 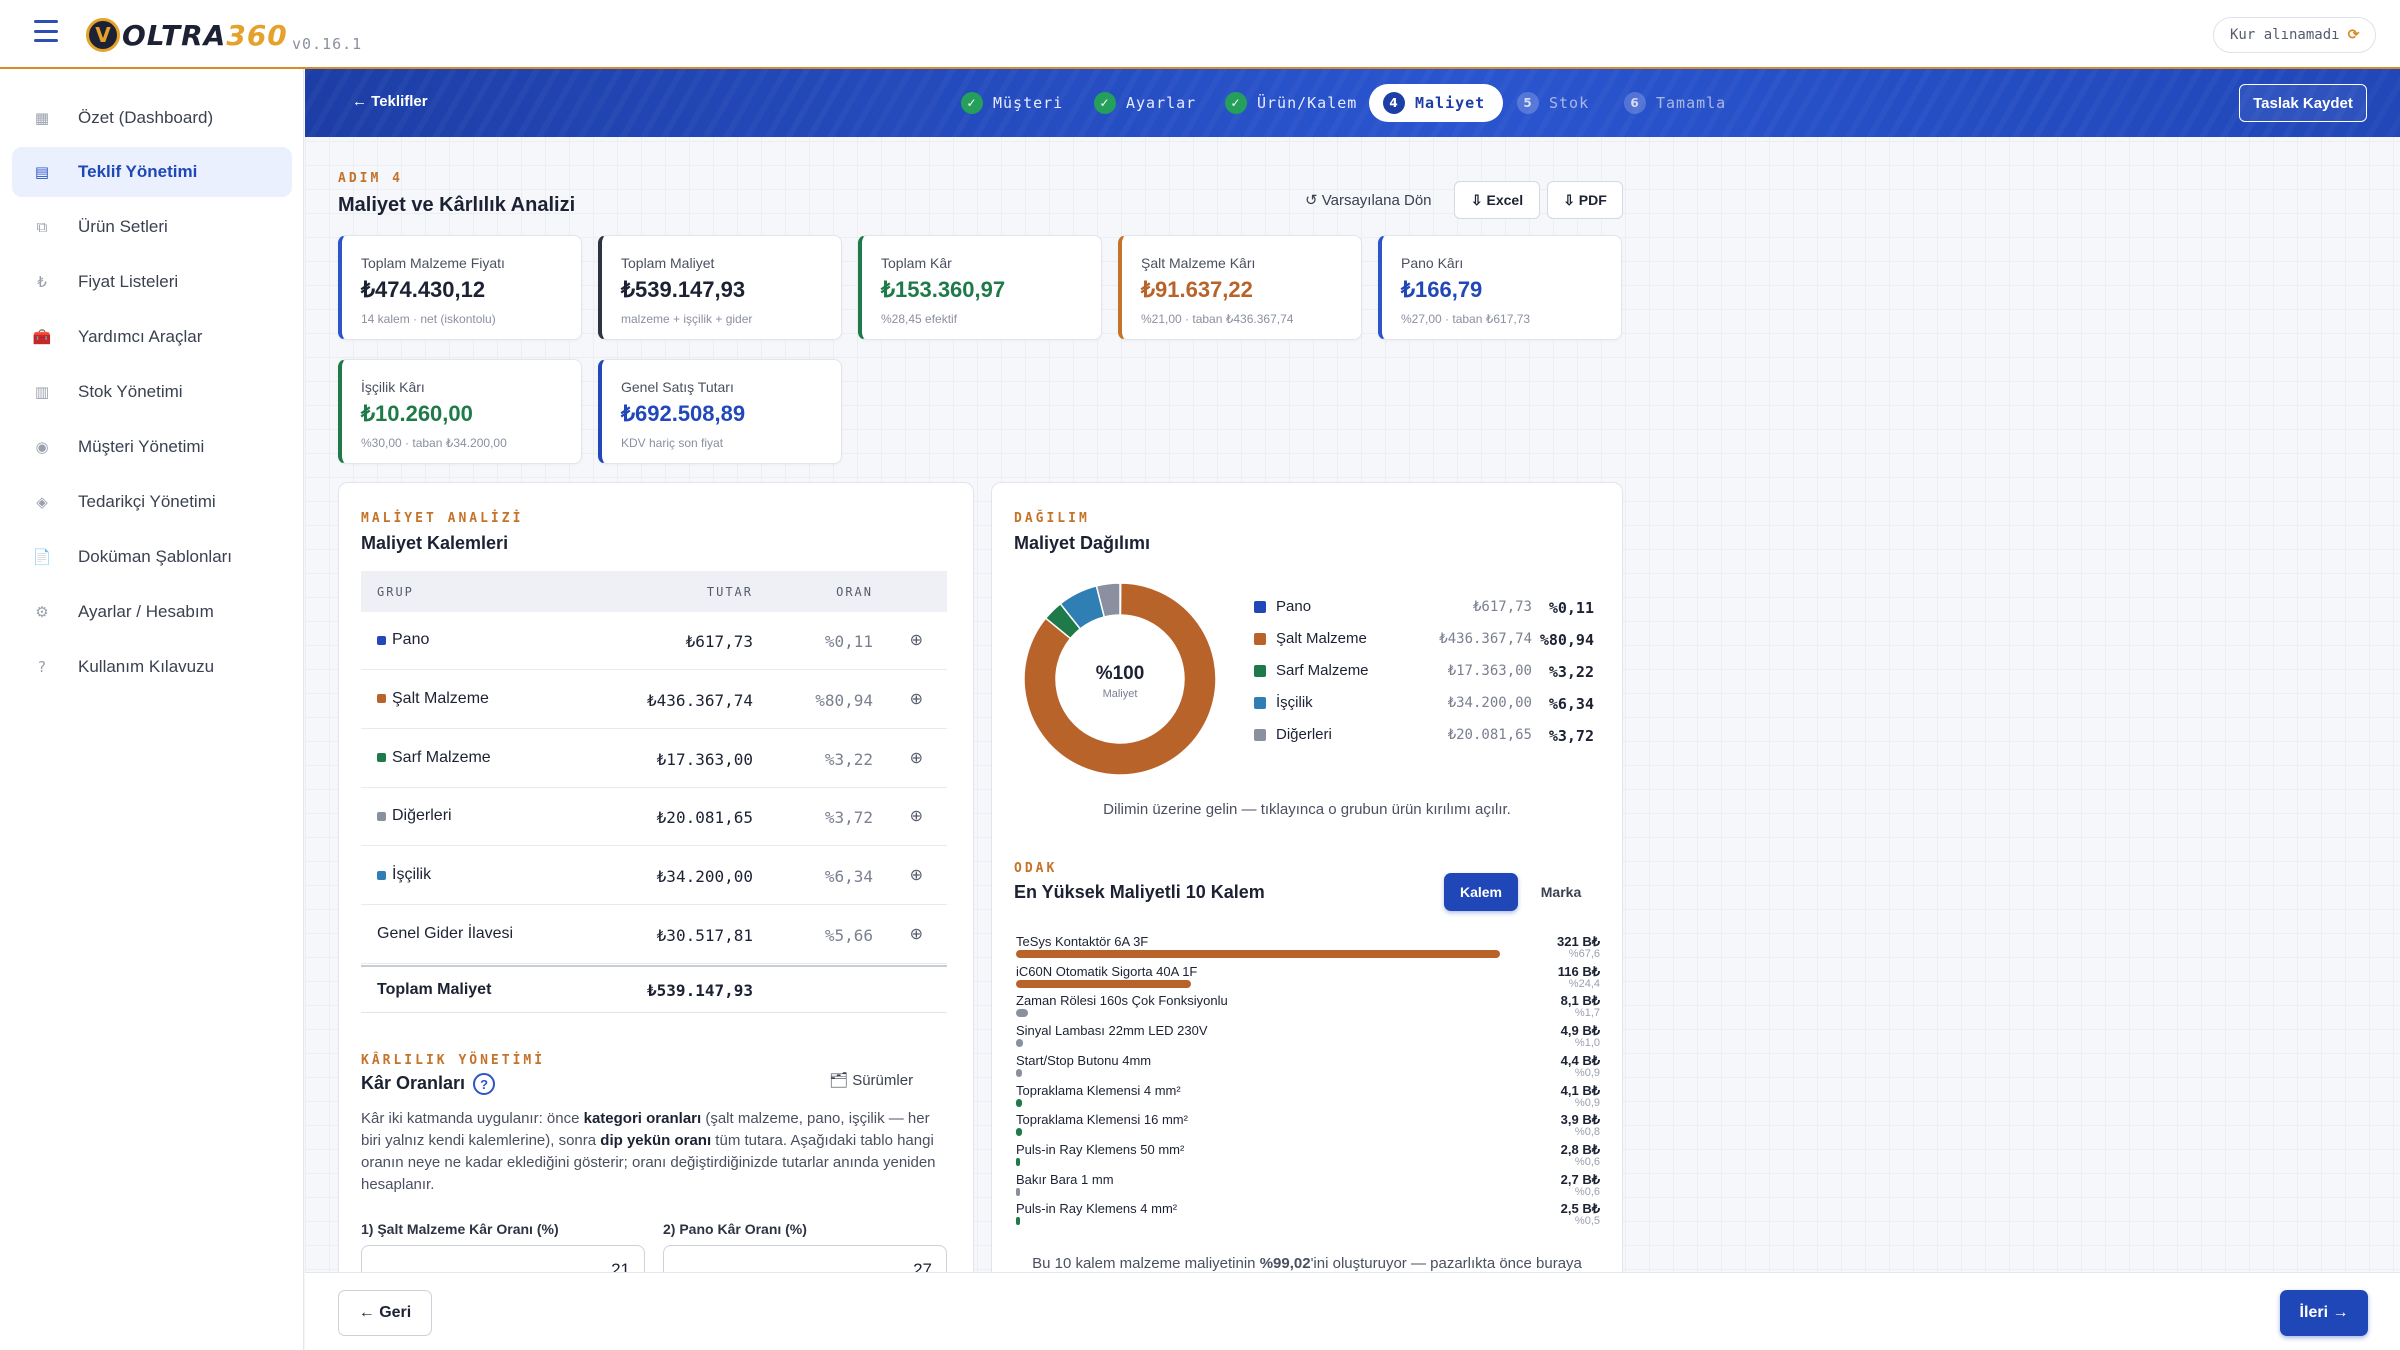 What do you see at coordinates (654, 935) in the screenshot?
I see `table-row: Genel Gider İlavesi ₺30.517,81 %5,66 ⊕` at bounding box center [654, 935].